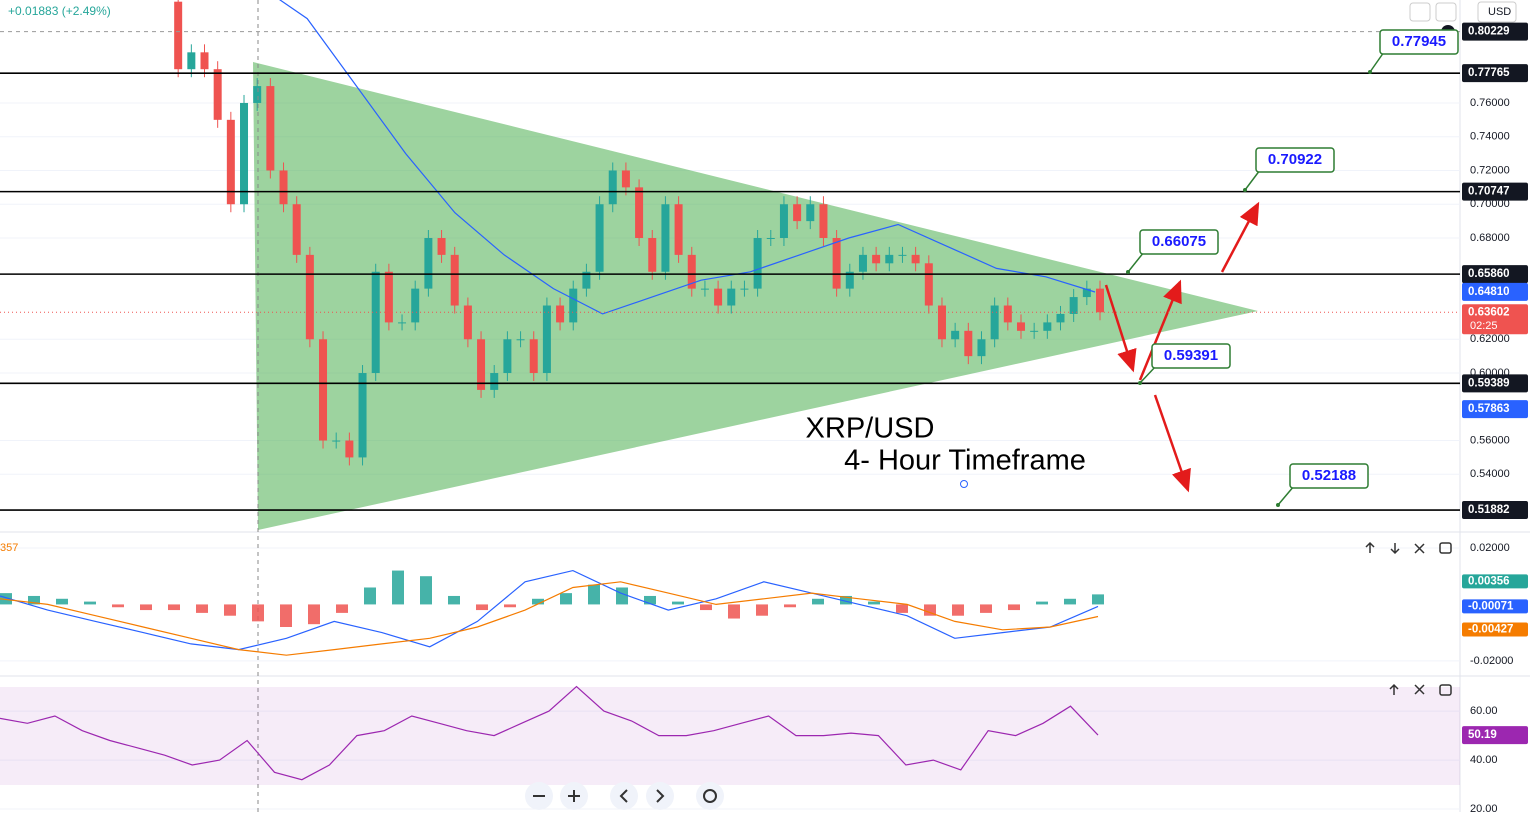 This screenshot has width=1530, height=817. What do you see at coordinates (1489, 581) in the screenshot?
I see `price-tag-label: 0.00356` at bounding box center [1489, 581].